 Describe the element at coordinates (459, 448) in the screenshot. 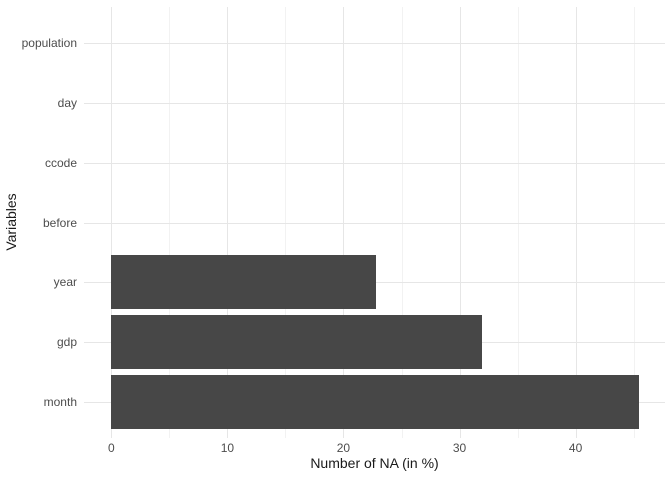

I see `x-tick-label-30: 30` at that location.